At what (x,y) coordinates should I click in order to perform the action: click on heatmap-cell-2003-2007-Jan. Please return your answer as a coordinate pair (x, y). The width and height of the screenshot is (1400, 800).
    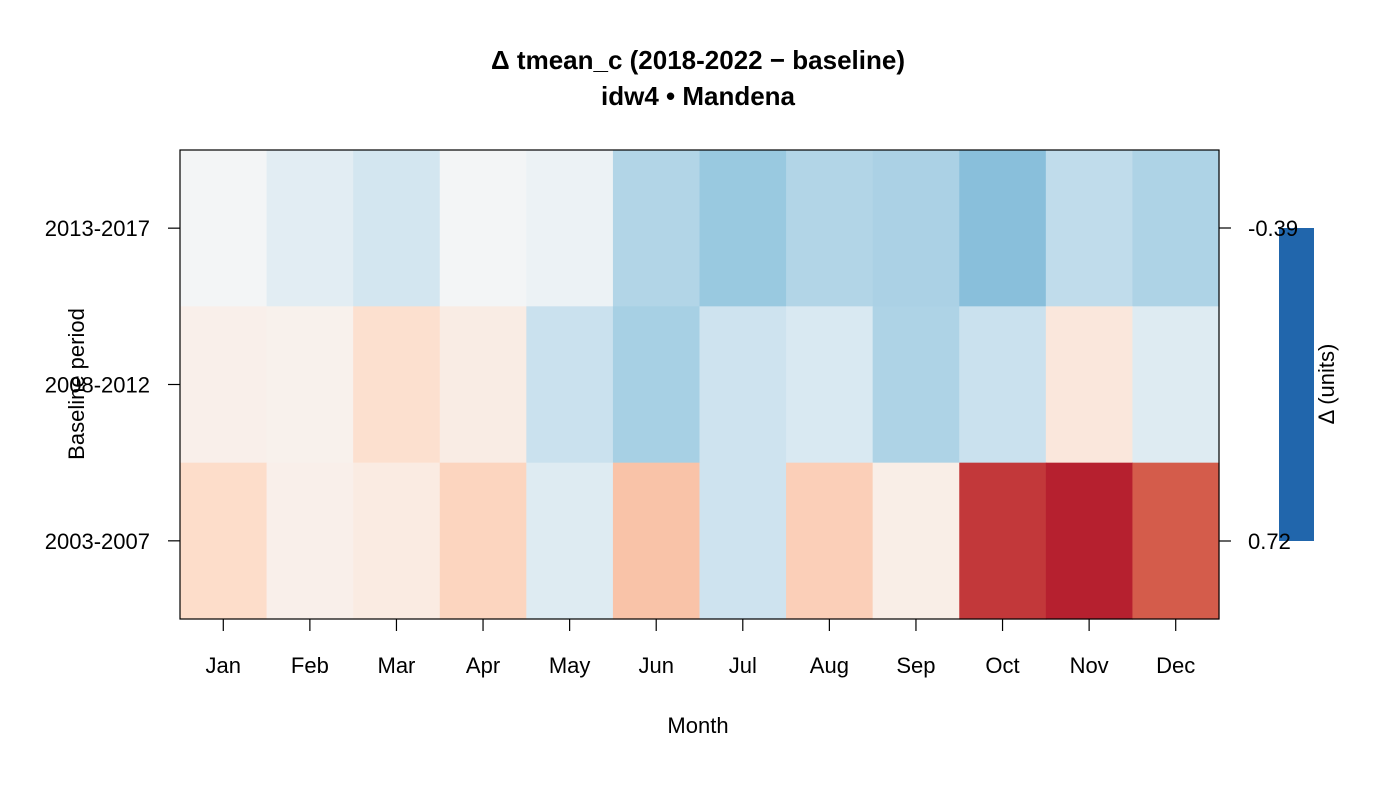
    Looking at the image, I should click on (224, 541).